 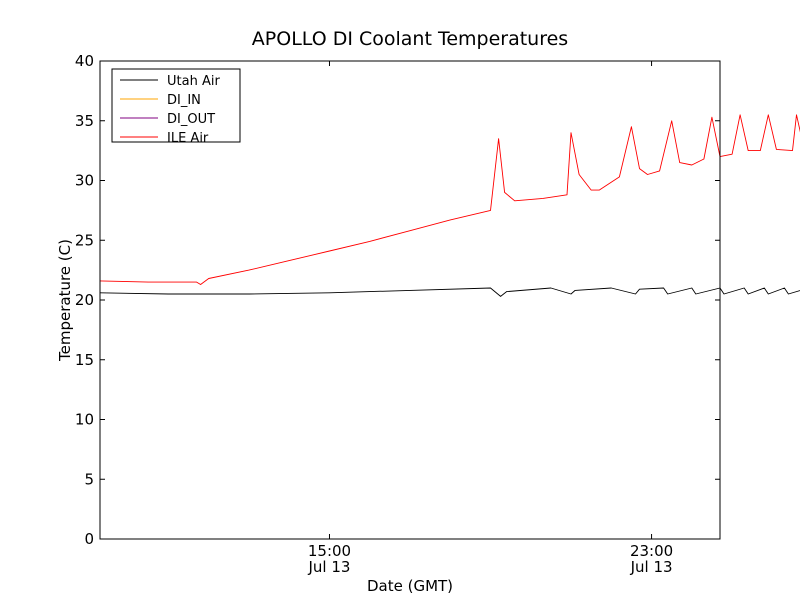 I want to click on y-tick-label: 25, so click(x=84, y=240).